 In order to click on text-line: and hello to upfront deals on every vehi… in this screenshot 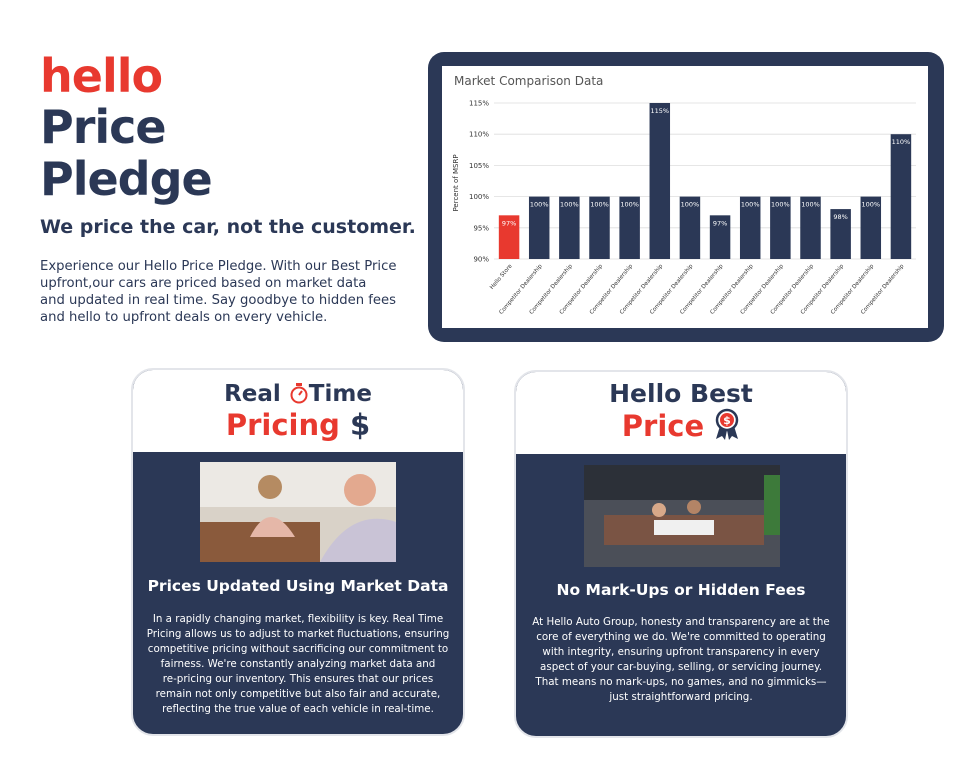, I will do `click(184, 317)`.